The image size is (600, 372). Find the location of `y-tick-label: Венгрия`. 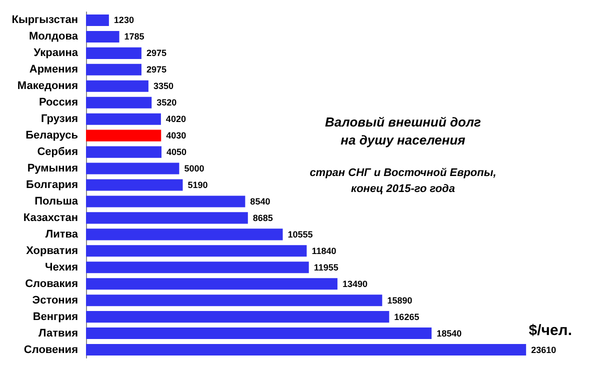

y-tick-label: Венгрия is located at coordinates (55, 316).